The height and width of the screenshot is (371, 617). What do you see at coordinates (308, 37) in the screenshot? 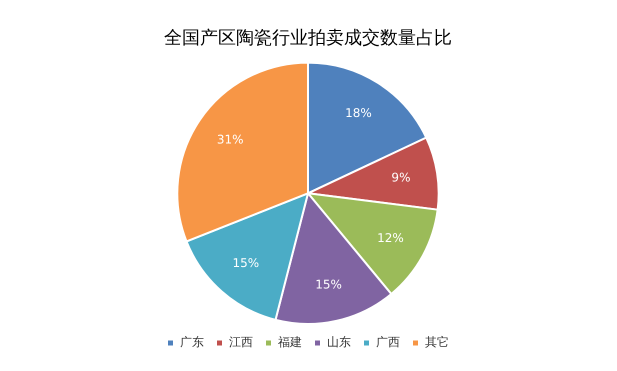
I see `chart-title: 全国产区陶瓷行业拍卖成交数量占比` at bounding box center [308, 37].